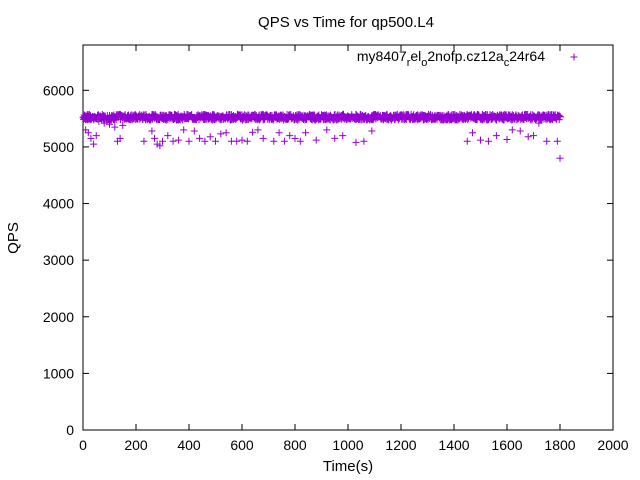 The height and width of the screenshot is (480, 640). I want to click on legend-label-part: 2nofp.cz12a, so click(465, 56).